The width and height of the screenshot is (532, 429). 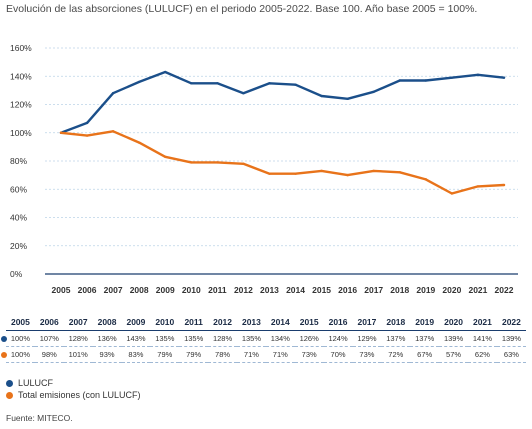 What do you see at coordinates (18, 218) in the screenshot?
I see `y-tick-label: 40%` at bounding box center [18, 218].